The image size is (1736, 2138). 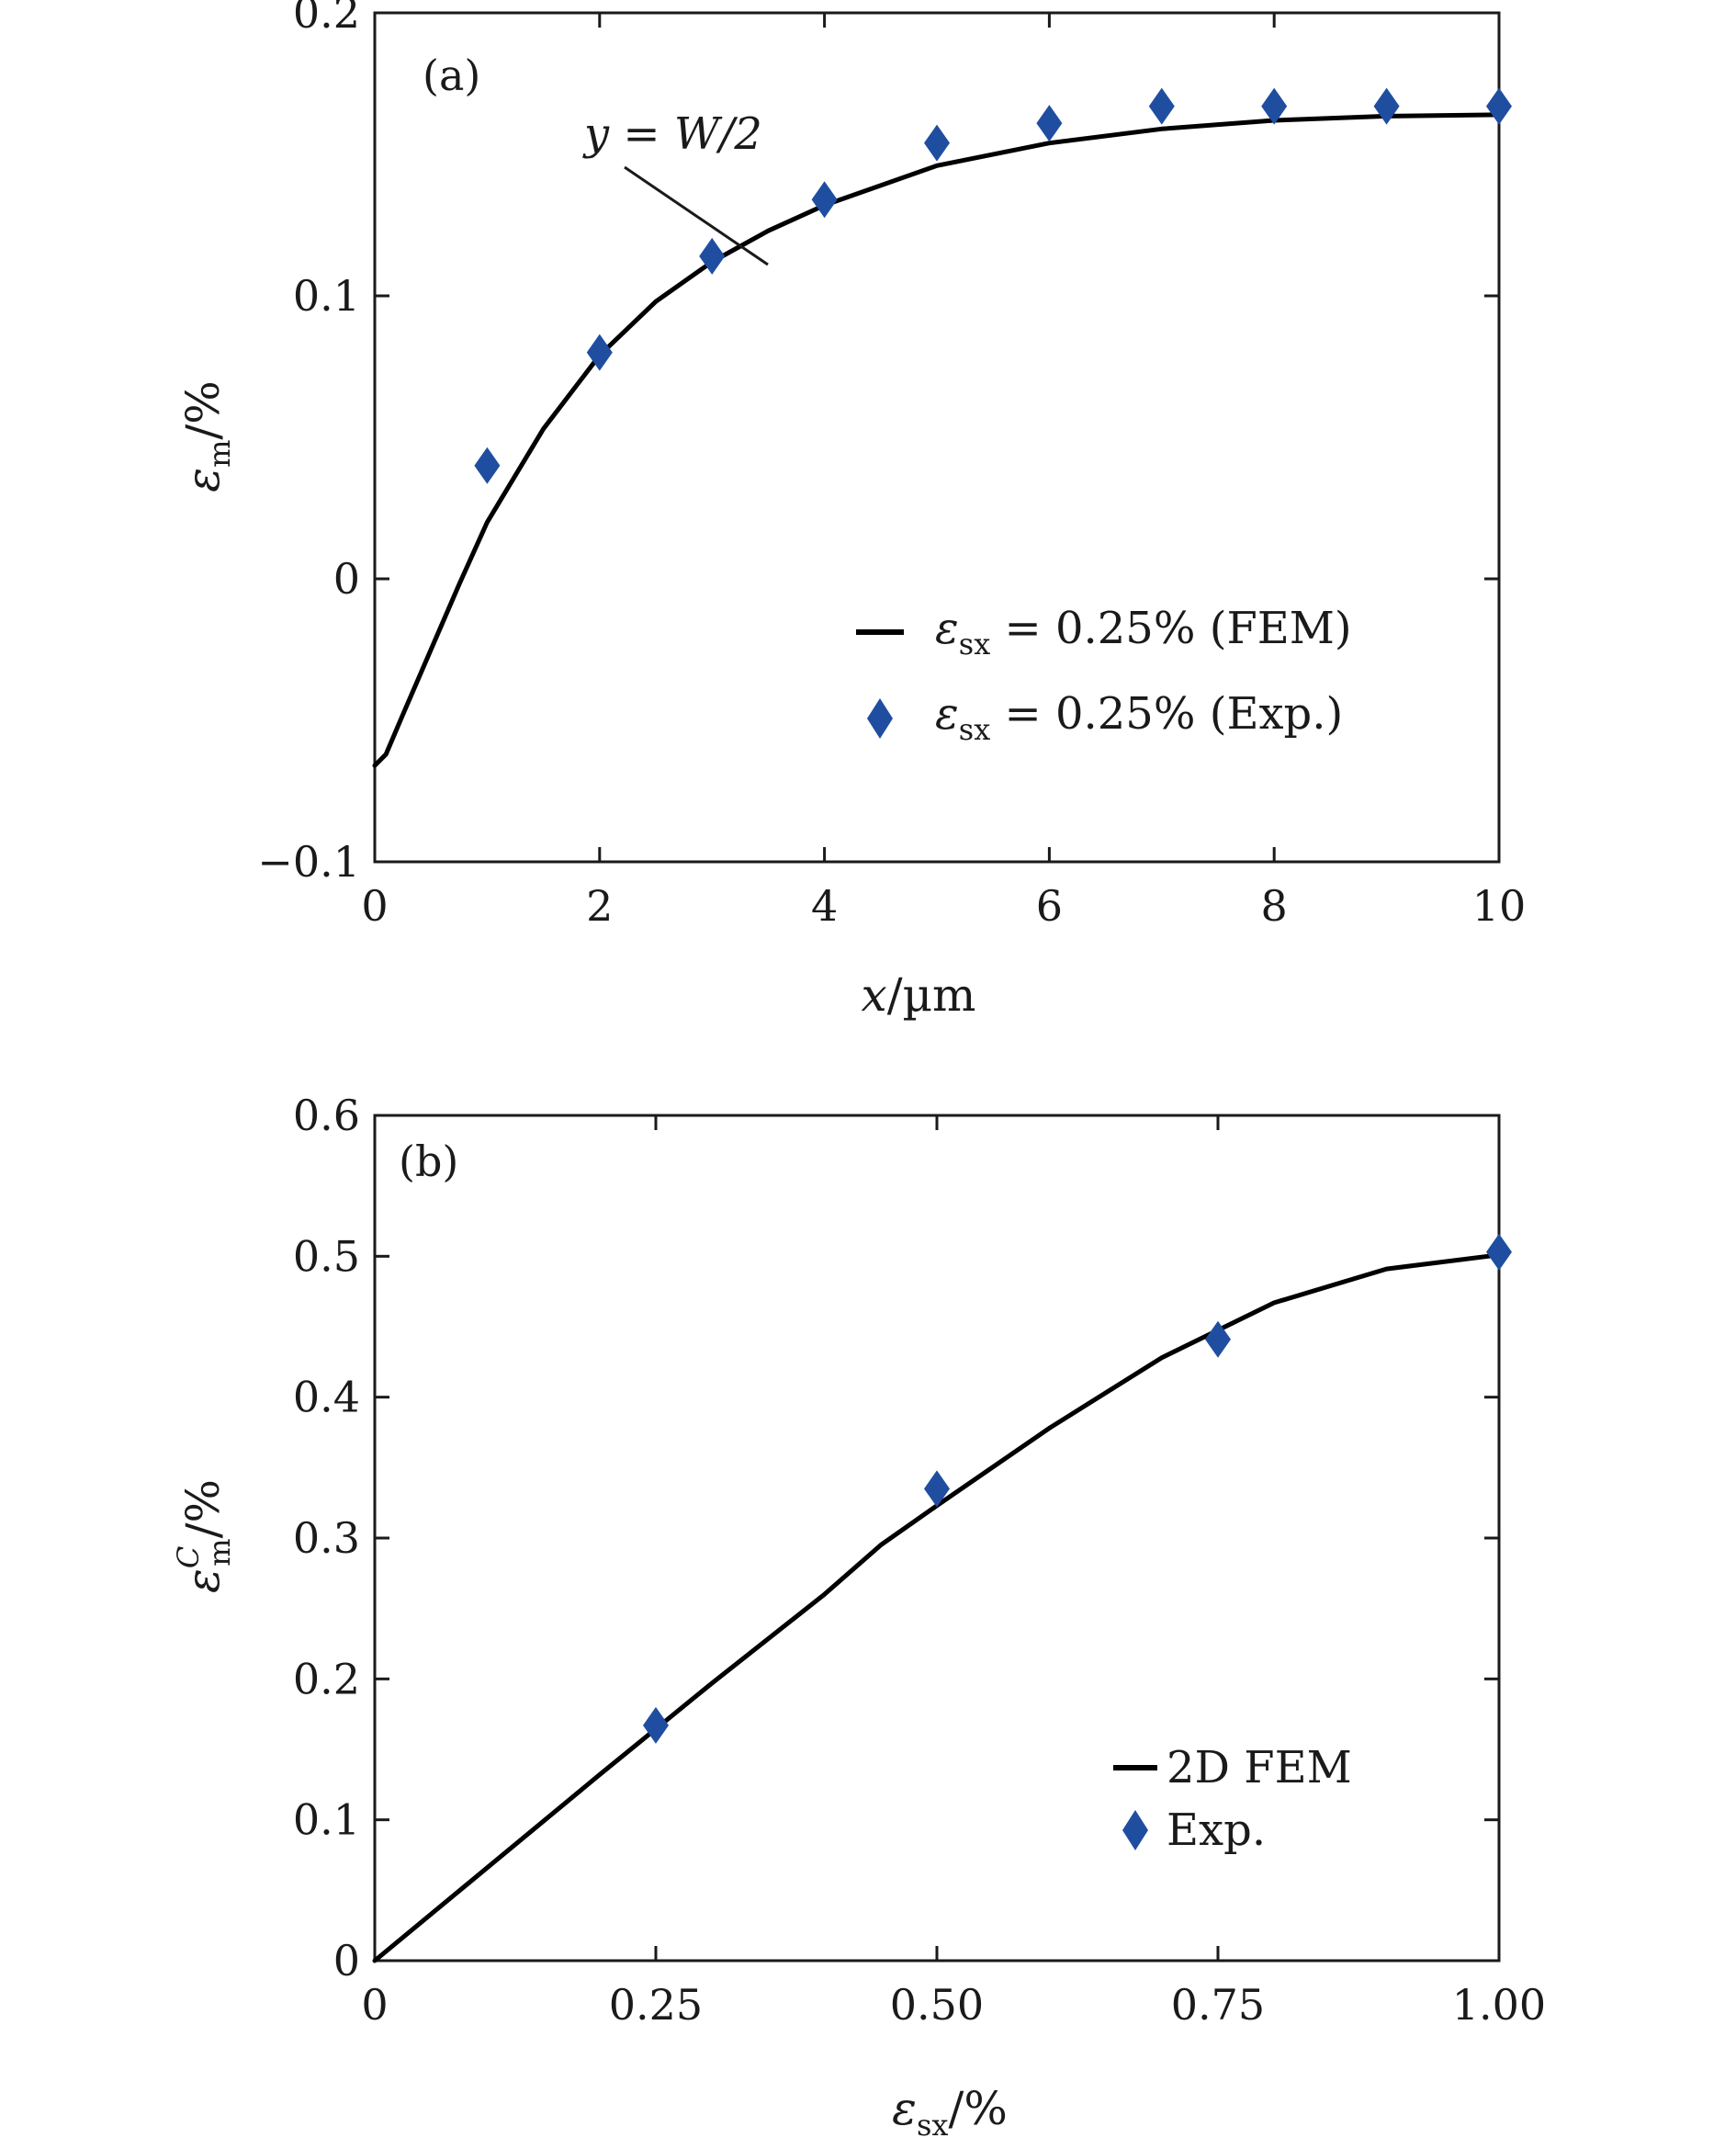 I want to click on panel-b-x-tick-label: 0.25, so click(x=656, y=2005).